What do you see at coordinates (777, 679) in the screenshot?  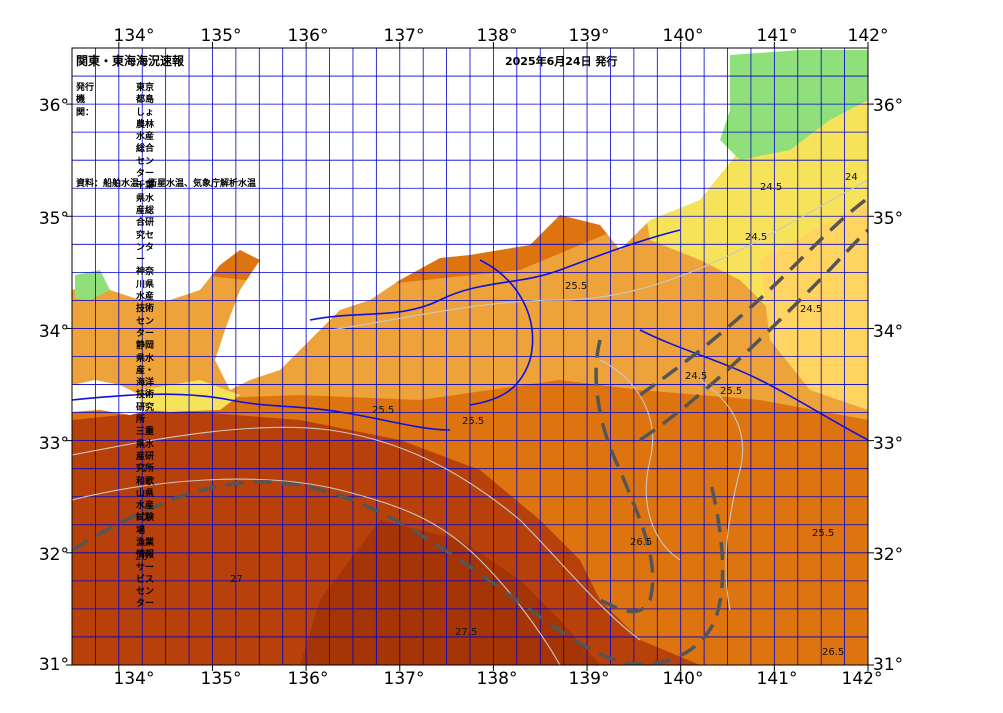 I see `lon-label-bottom: 141°` at bounding box center [777, 679].